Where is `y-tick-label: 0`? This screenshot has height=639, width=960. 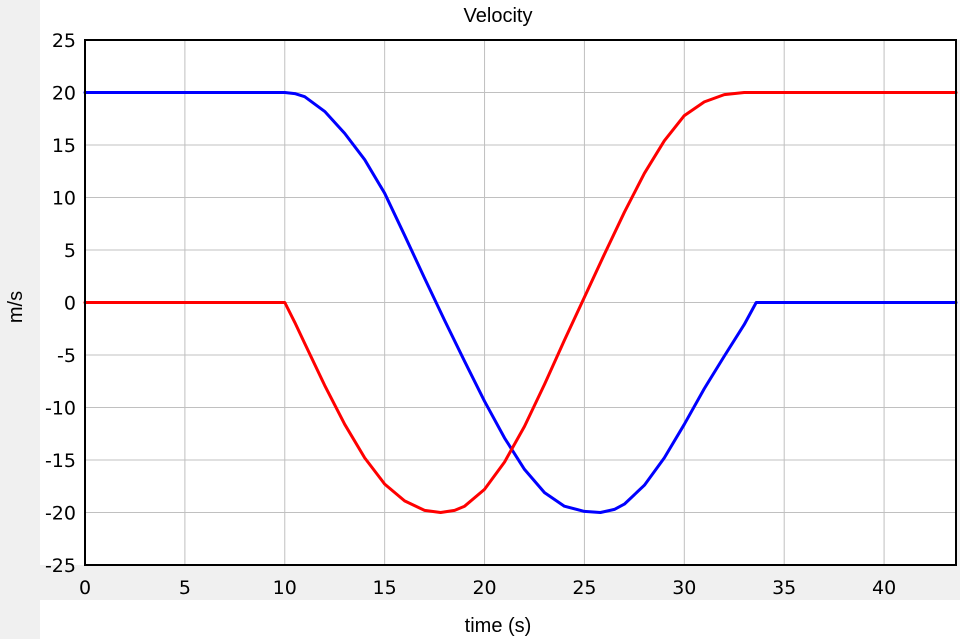
y-tick-label: 0 is located at coordinates (70, 304).